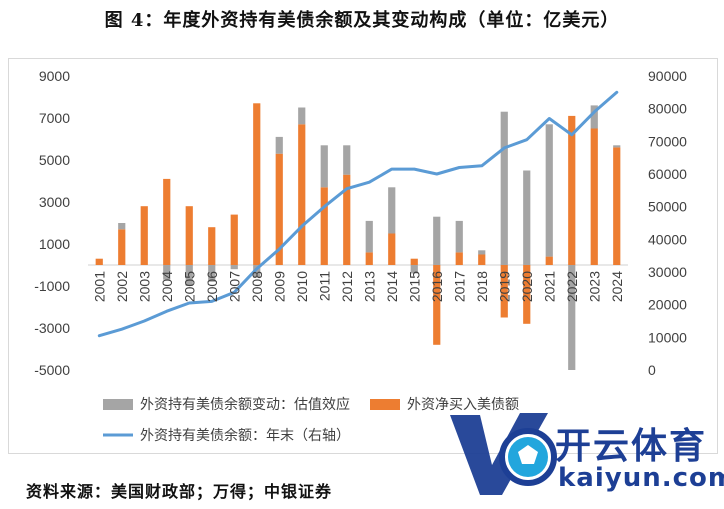 The width and height of the screenshot is (724, 509). I want to click on y-left-tick-label: 3000, so click(54, 202).